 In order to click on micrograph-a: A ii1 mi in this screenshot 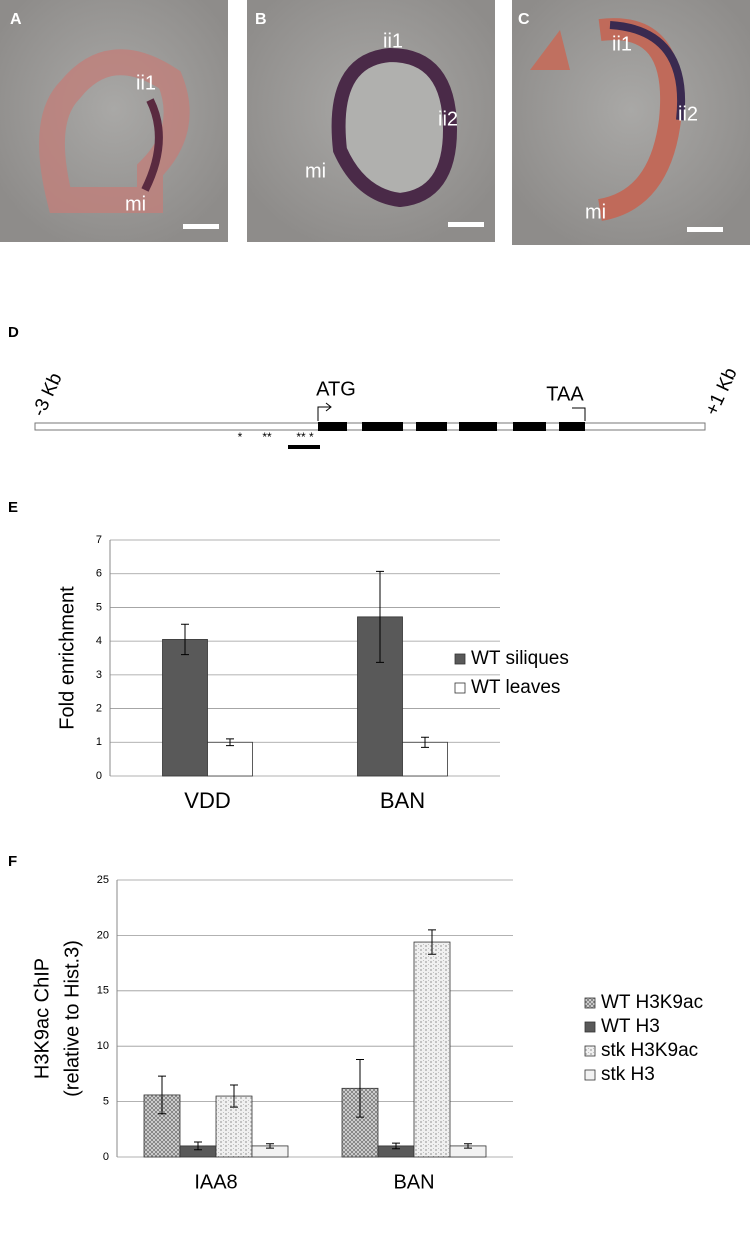, I will do `click(114, 121)`.